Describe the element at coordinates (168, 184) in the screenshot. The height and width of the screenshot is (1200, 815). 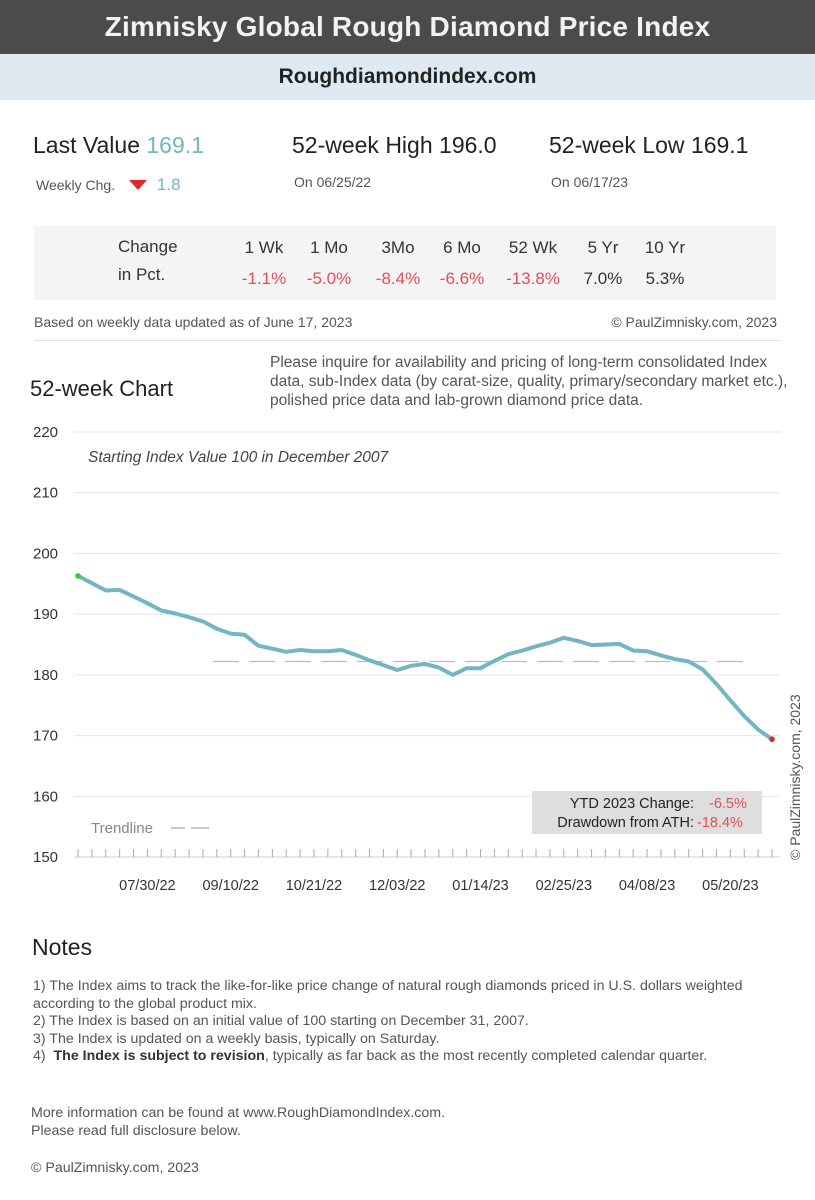
I see `weekly-chg-value: 1.8` at that location.